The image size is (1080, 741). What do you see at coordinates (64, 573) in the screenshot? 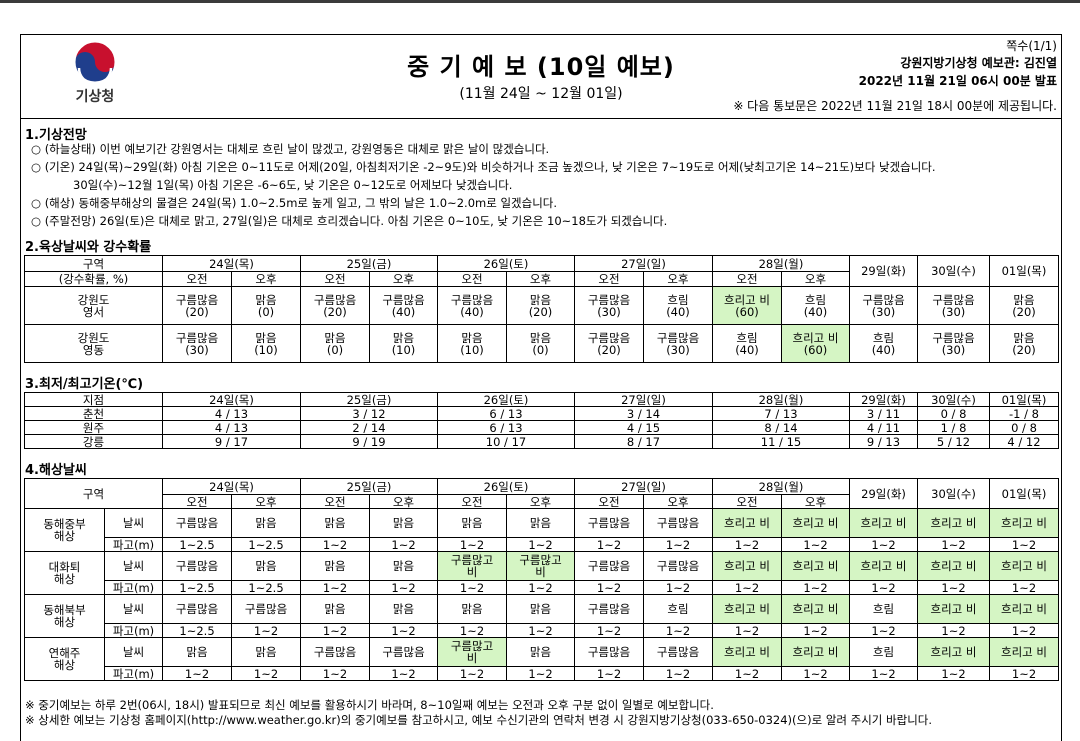
I see `marine-zone-label: 대화퇴 해상` at bounding box center [64, 573].